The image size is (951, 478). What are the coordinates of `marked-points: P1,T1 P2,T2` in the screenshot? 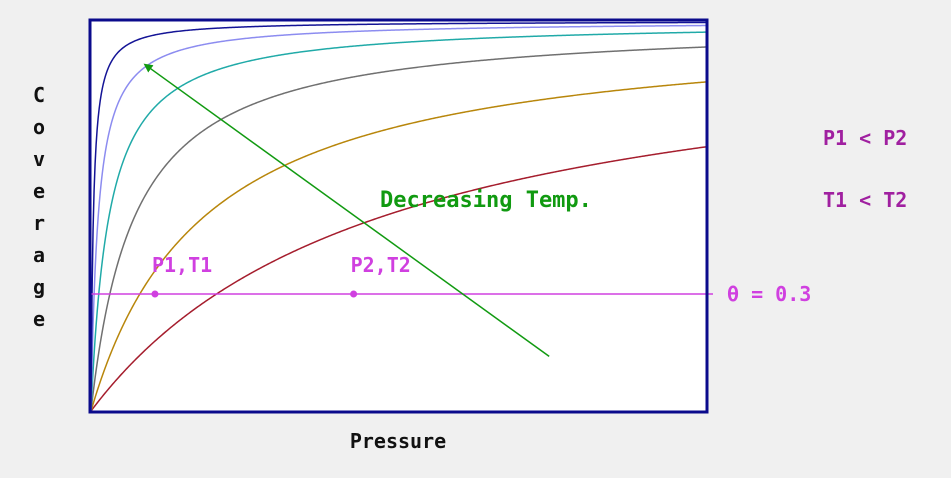 It's located at (281, 275).